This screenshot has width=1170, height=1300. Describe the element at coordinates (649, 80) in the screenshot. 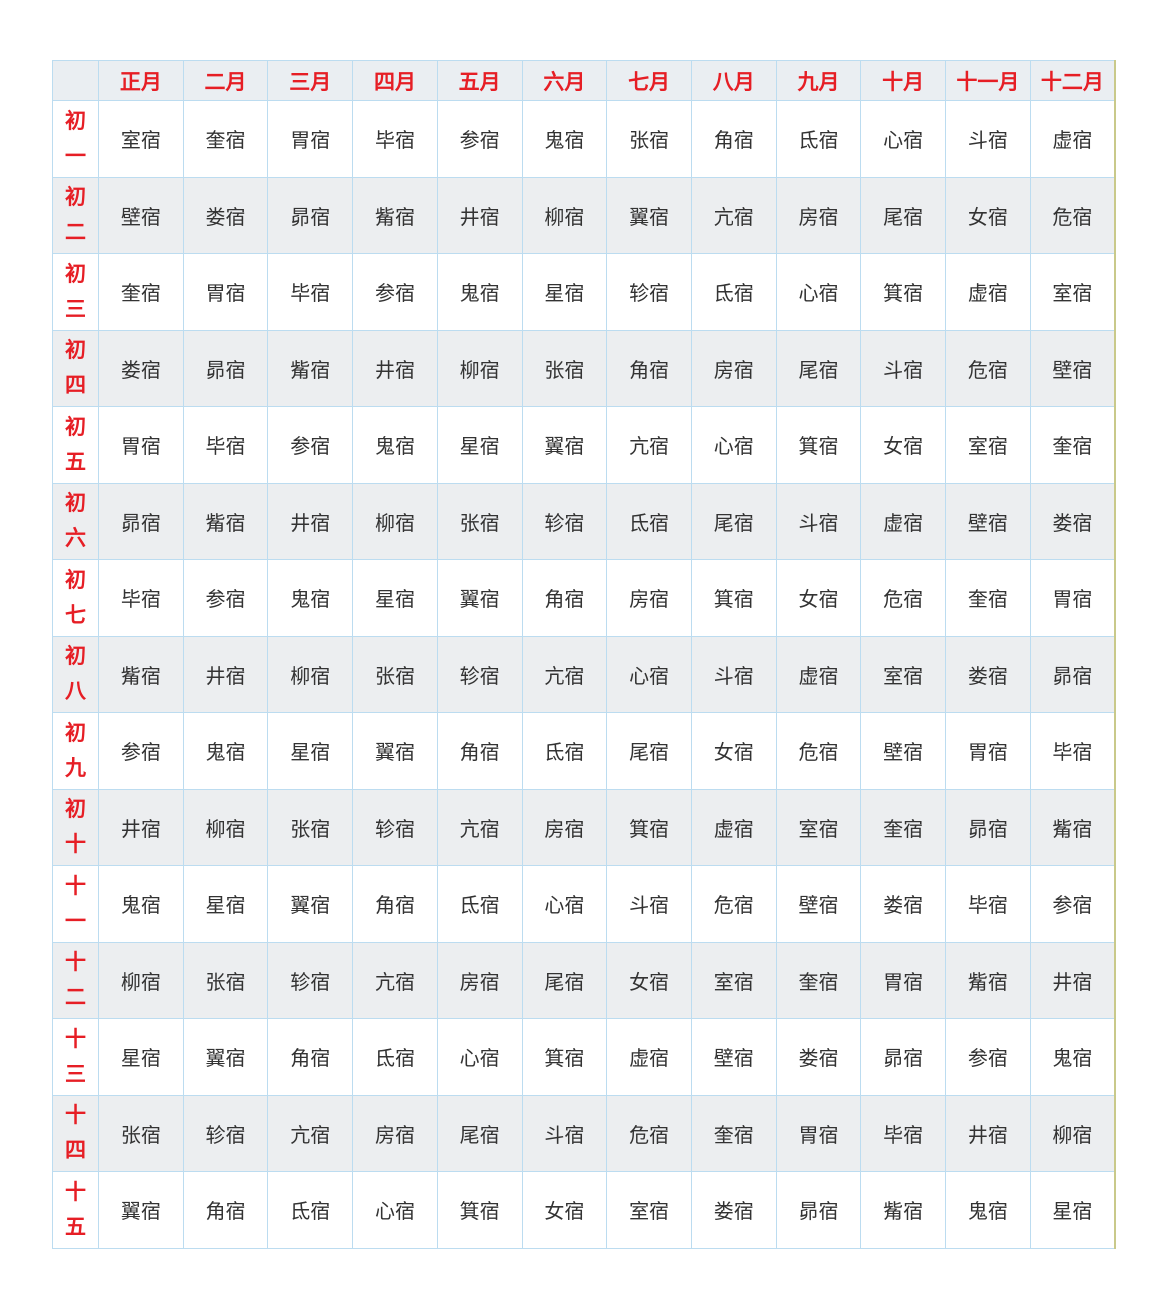

I see `month-header: 七月` at that location.